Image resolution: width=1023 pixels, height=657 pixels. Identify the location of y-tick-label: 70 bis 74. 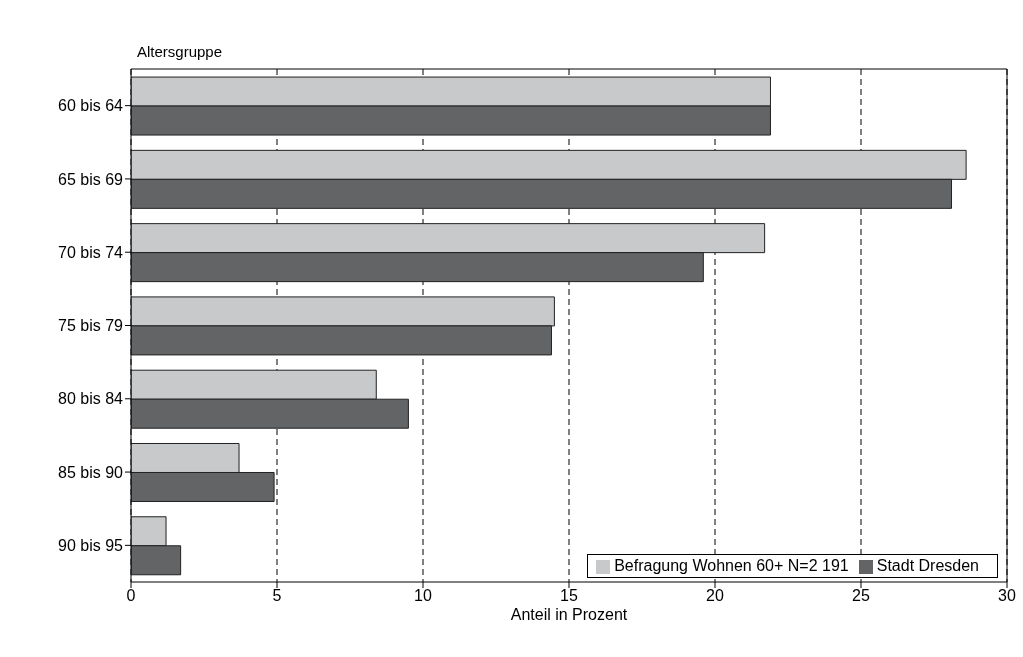
(91, 252).